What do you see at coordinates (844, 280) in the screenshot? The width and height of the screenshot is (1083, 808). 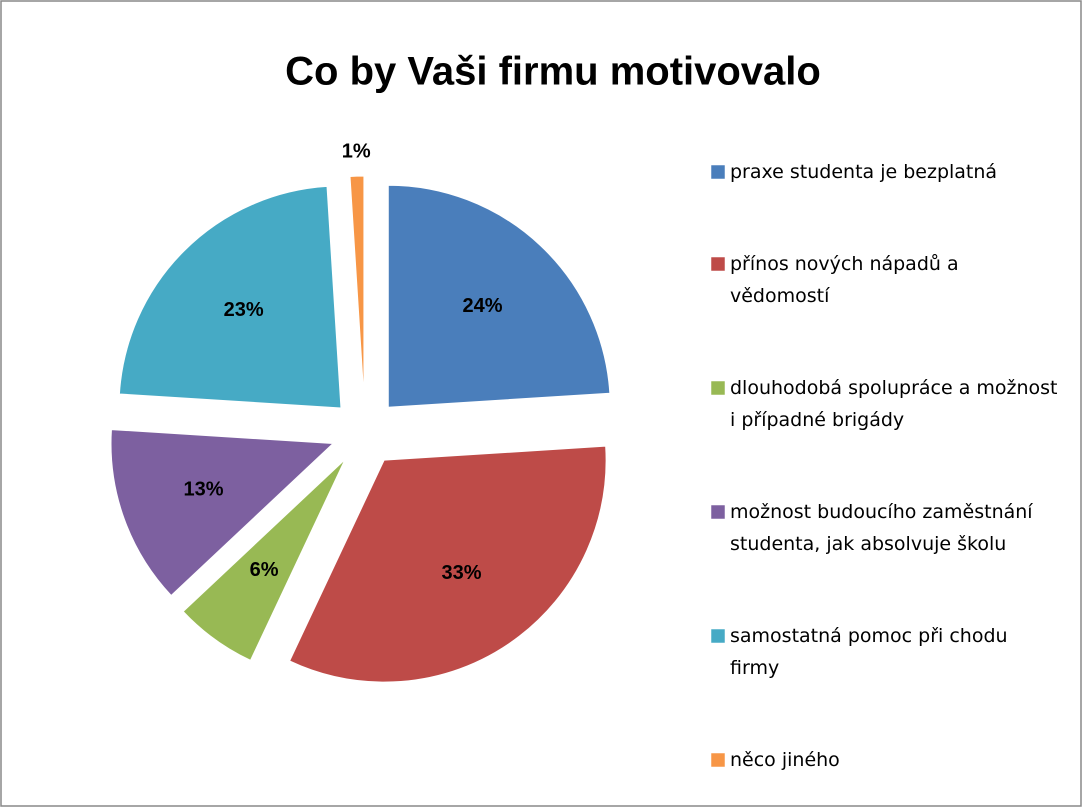 I see `legend-label: přínos nových nápadů a vědomostí` at bounding box center [844, 280].